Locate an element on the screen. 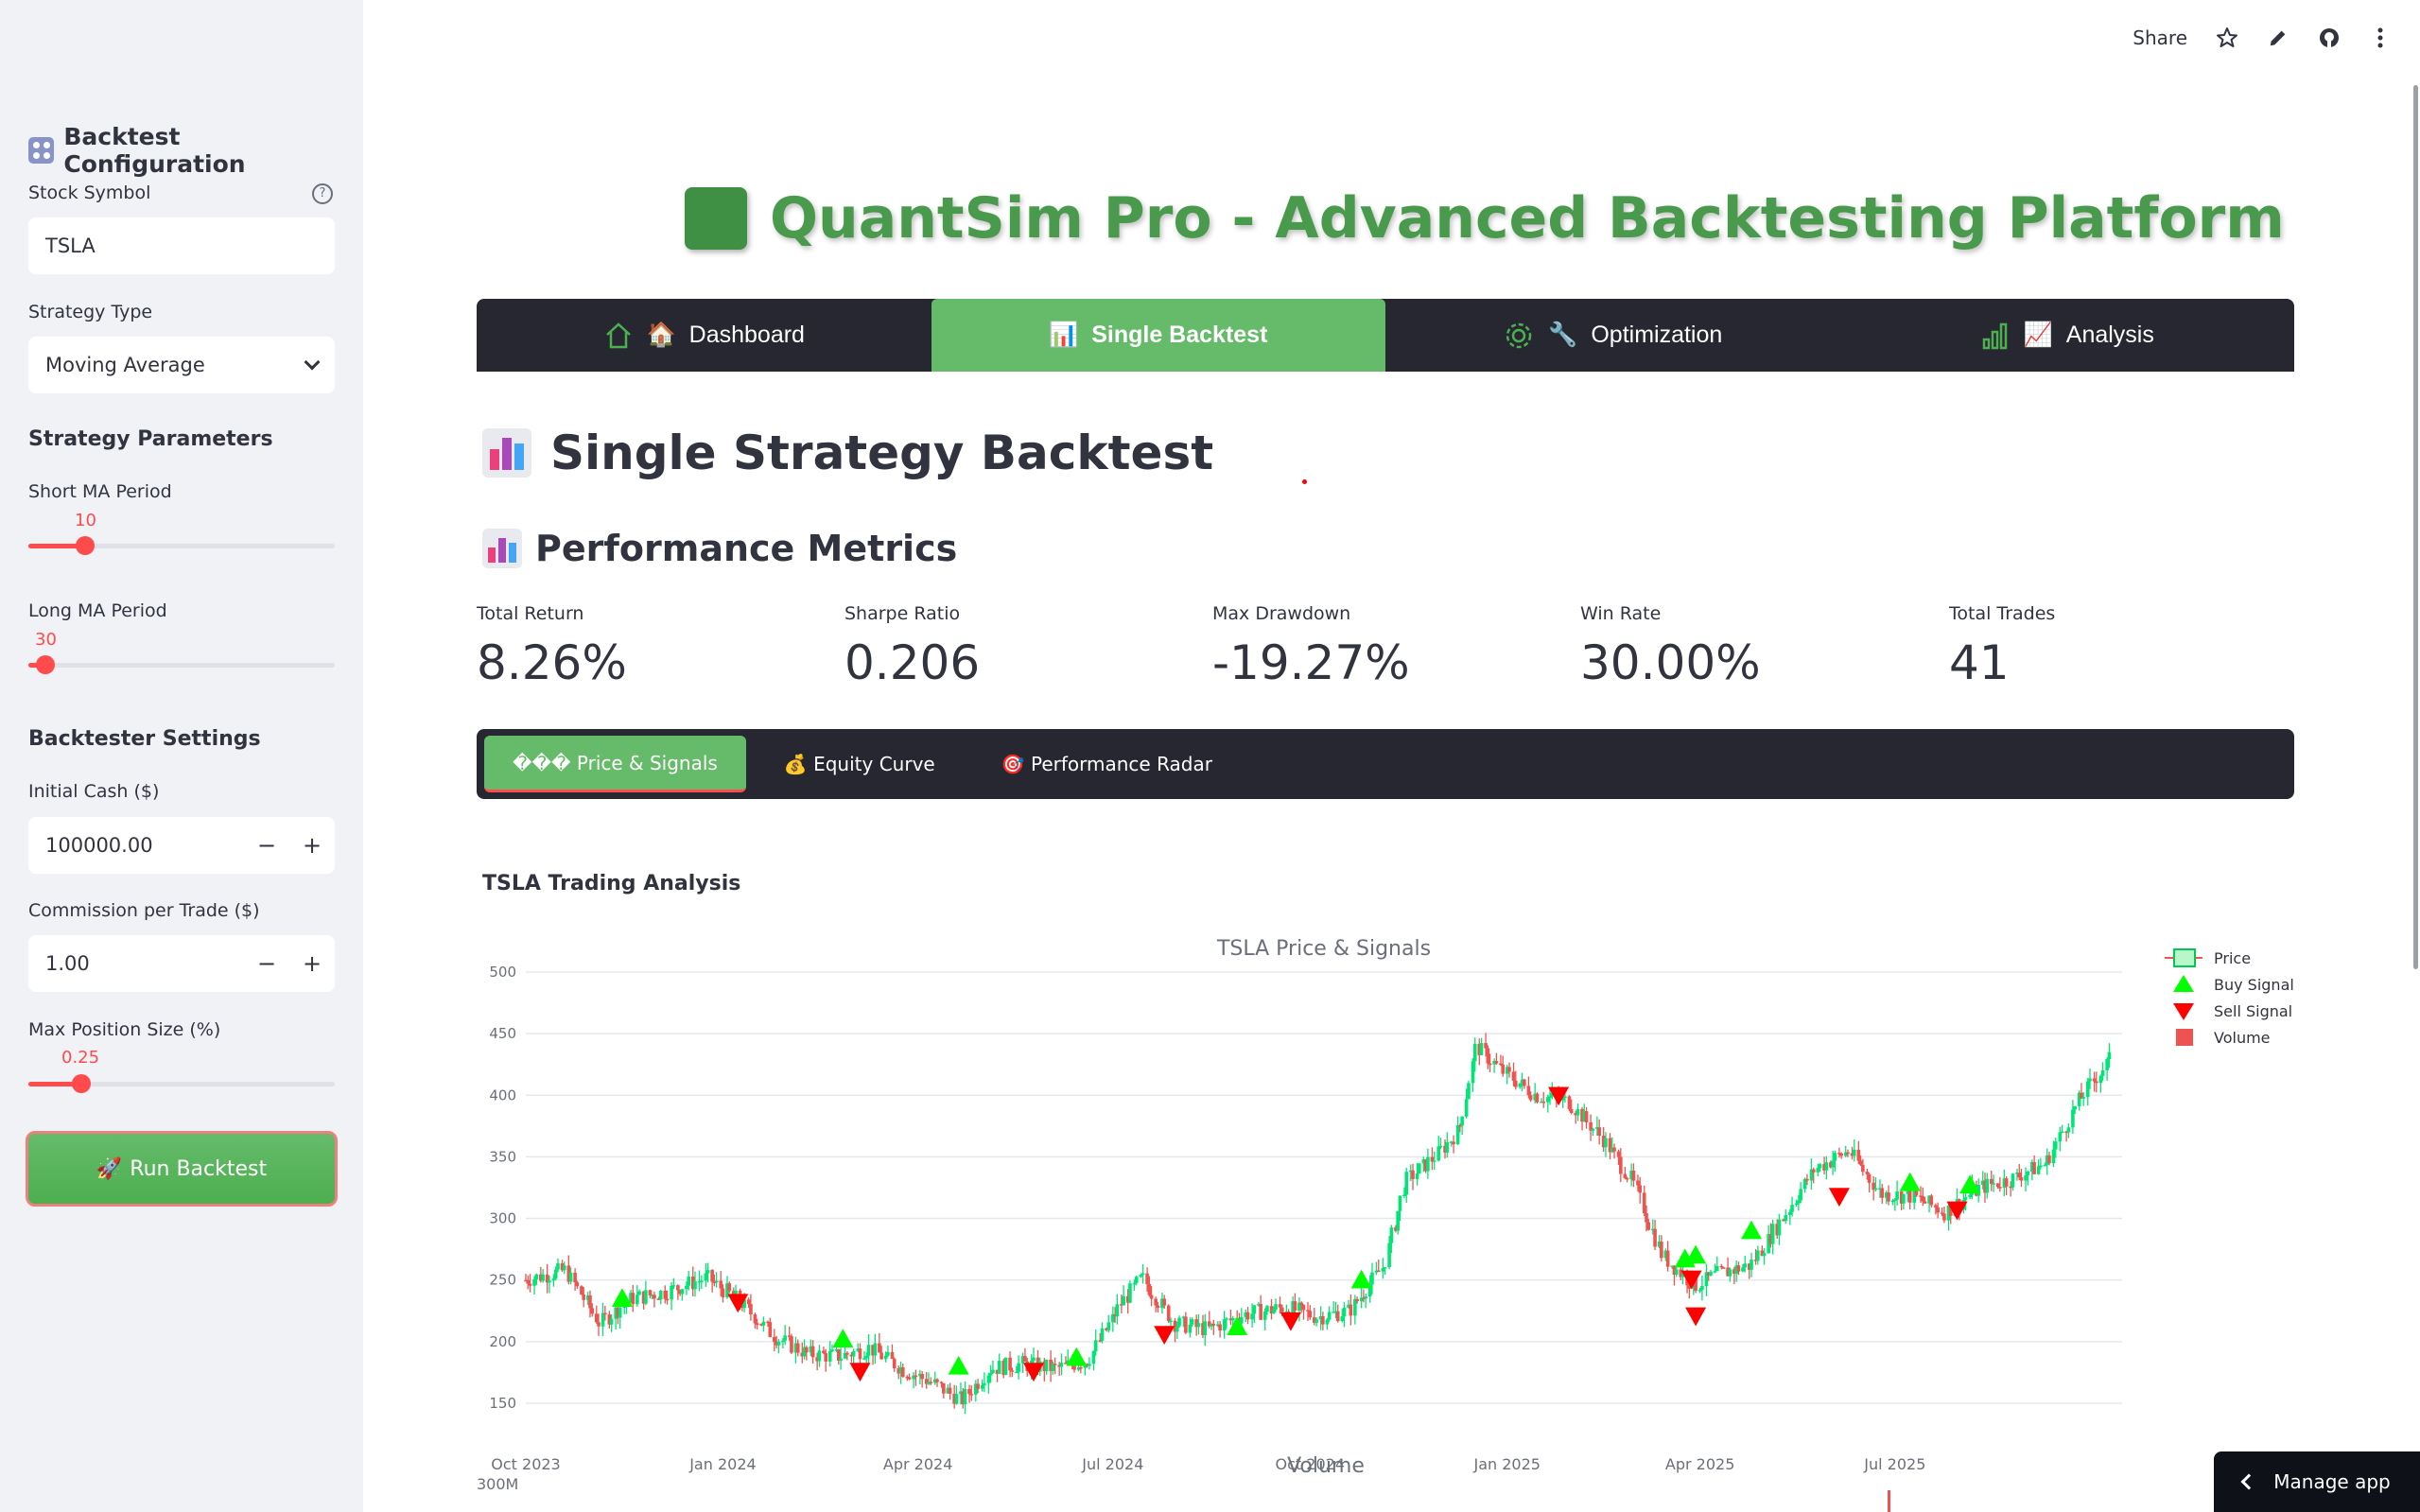  metric-value: 0.206 is located at coordinates (913, 662).